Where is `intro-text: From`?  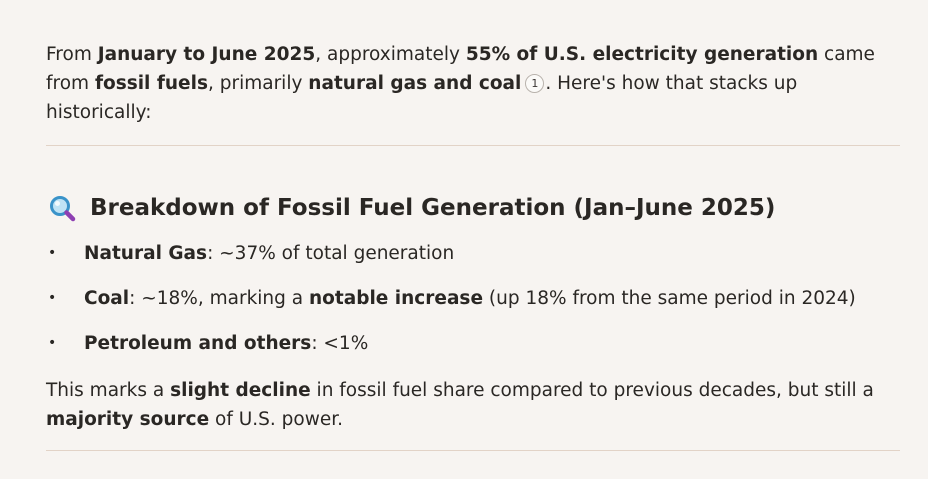 intro-text: From is located at coordinates (72, 54).